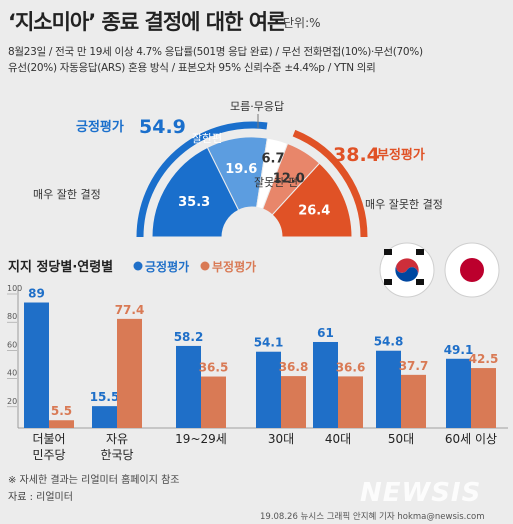 The width and height of the screenshot is (513, 524). What do you see at coordinates (67, 194) in the screenshot?
I see `label-very-good: 매우 잘한 결정` at bounding box center [67, 194].